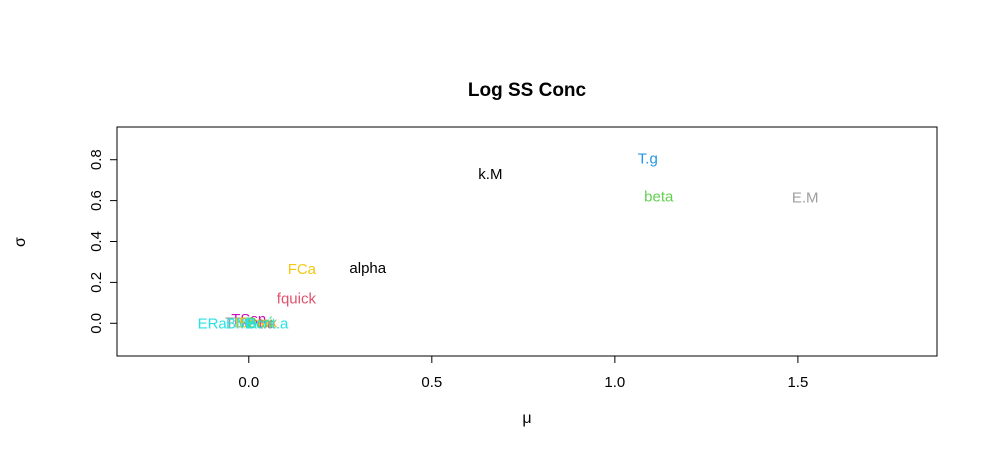  I want to click on point-label: alpha, so click(367, 268).